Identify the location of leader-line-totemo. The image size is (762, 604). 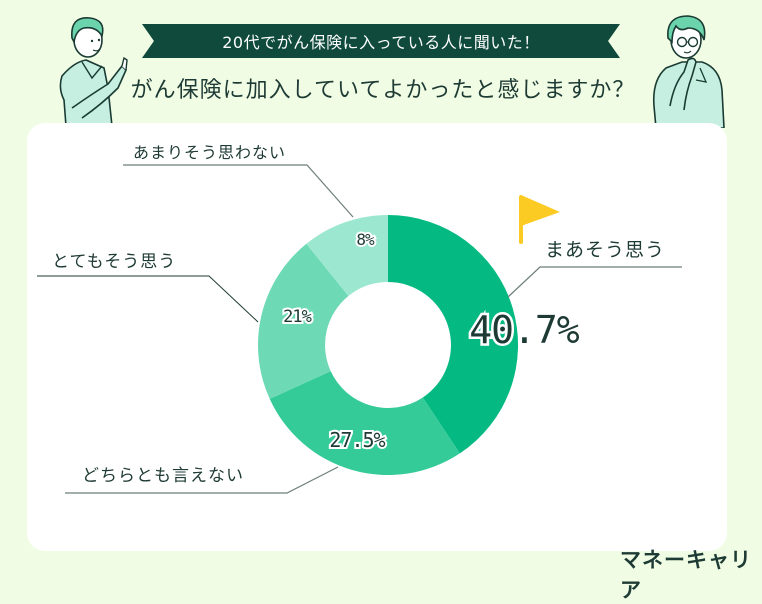
(148, 299).